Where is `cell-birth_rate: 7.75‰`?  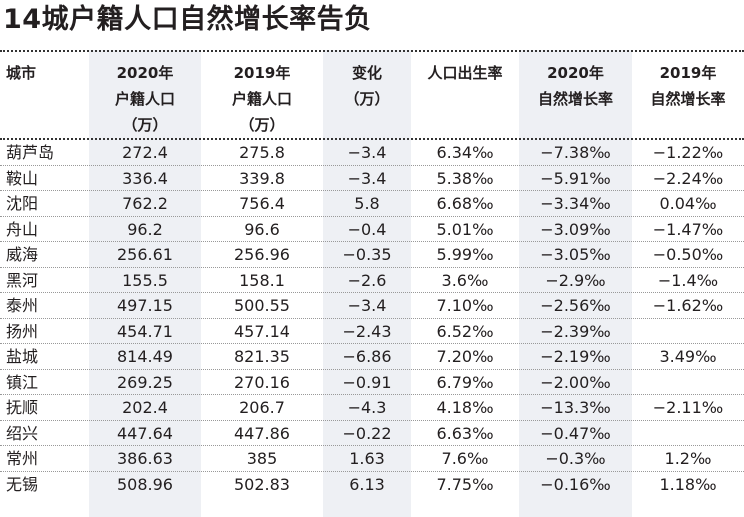 cell-birth_rate: 7.75‰ is located at coordinates (465, 484).